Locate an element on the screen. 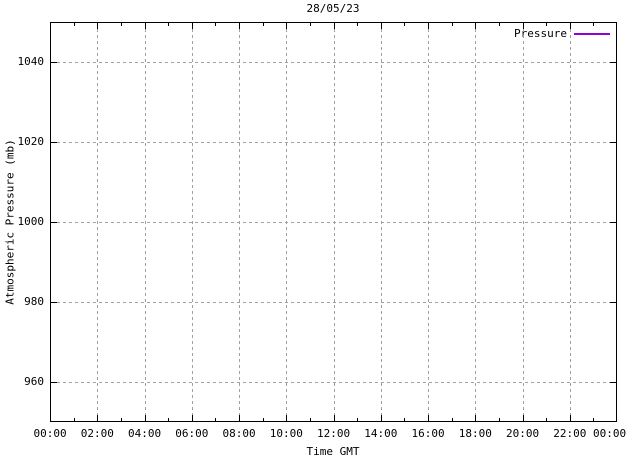 This screenshot has height=459, width=627. x-tick-label: 06:00 is located at coordinates (192, 433).